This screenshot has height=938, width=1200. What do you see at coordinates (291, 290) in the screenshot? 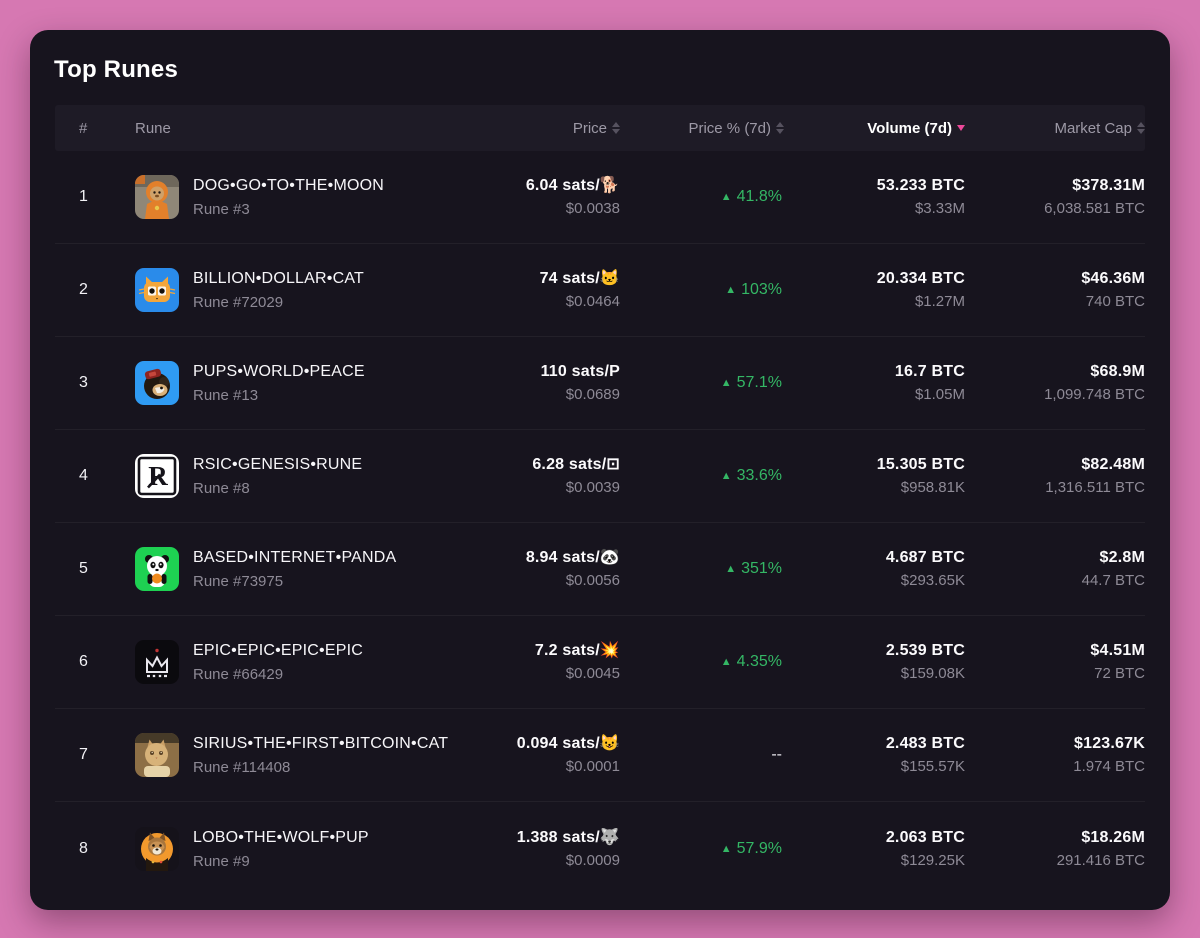
I see `rune-cell: BILLION•DOLLAR•CAT Rune #72029` at bounding box center [291, 290].